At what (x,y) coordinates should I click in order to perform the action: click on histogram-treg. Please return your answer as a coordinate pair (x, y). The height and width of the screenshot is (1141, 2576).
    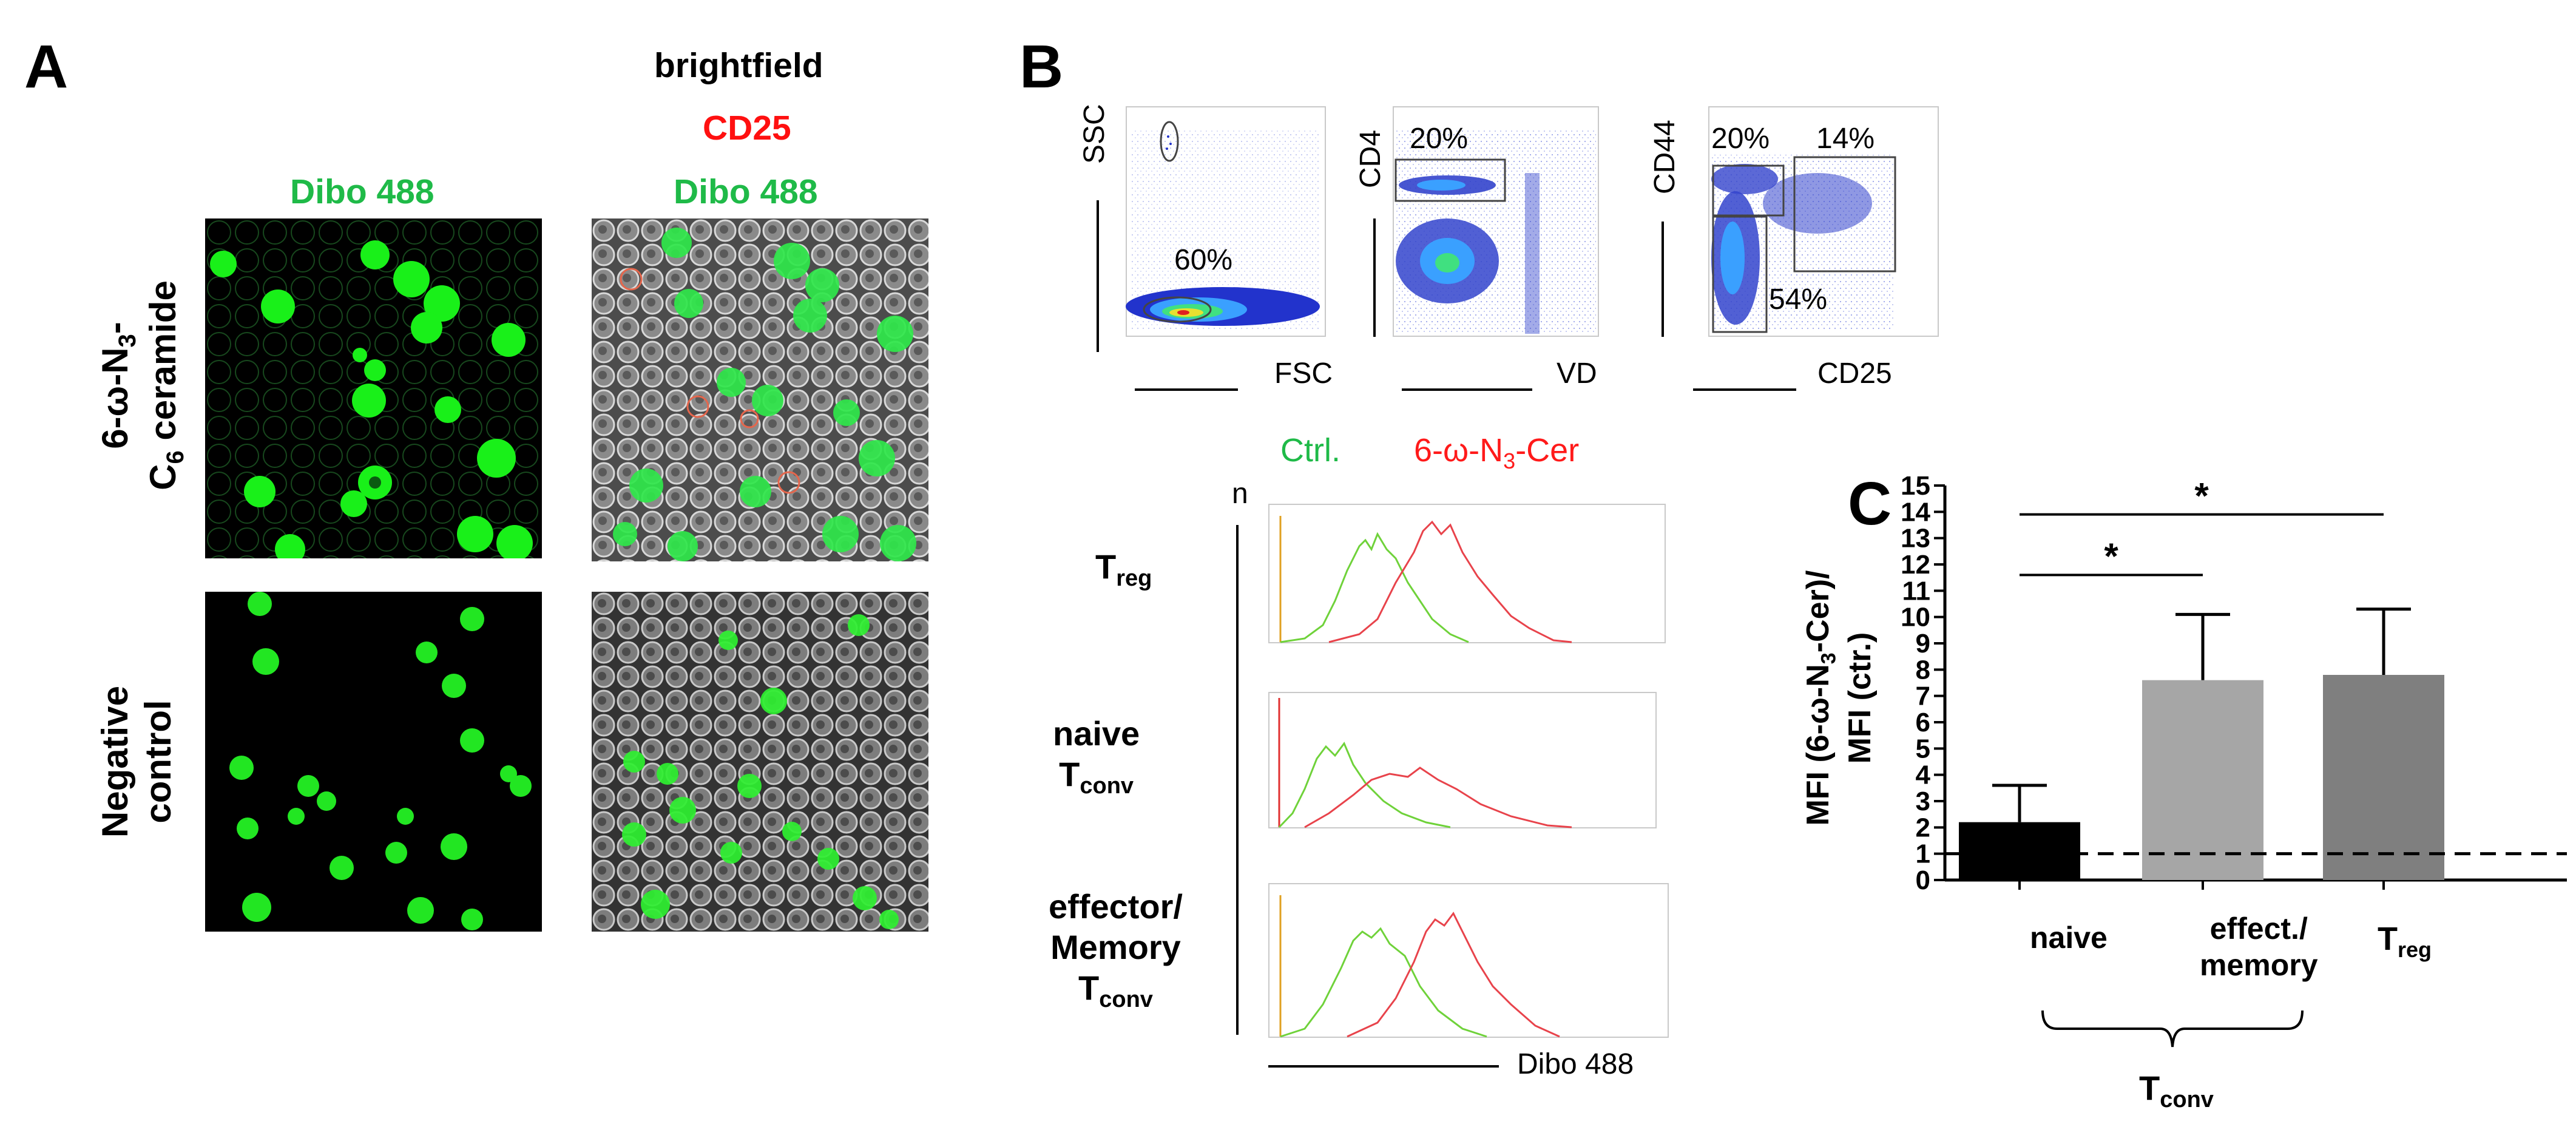
    Looking at the image, I should click on (1467, 573).